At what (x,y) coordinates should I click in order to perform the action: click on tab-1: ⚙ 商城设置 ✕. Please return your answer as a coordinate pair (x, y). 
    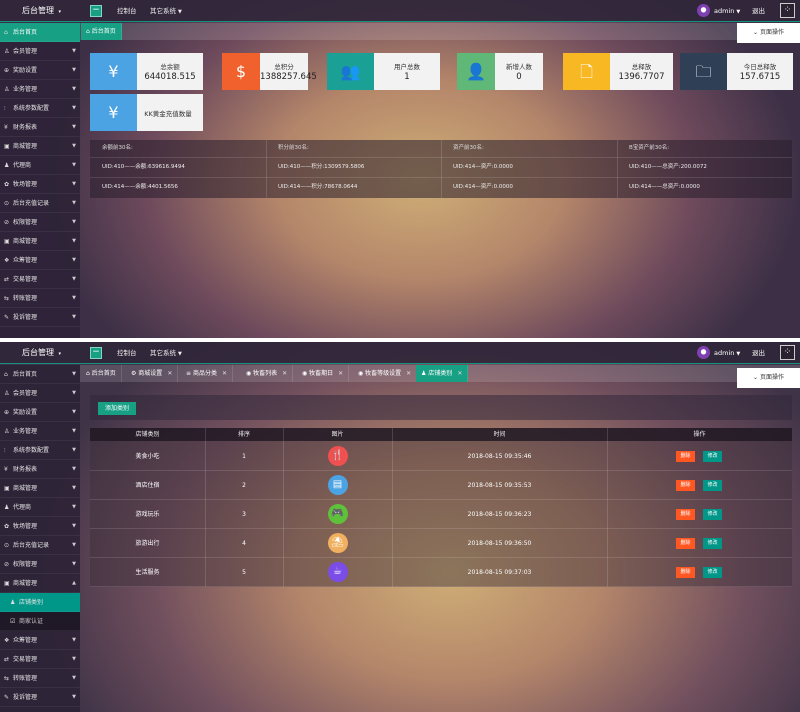
    Looking at the image, I should click on (152, 373).